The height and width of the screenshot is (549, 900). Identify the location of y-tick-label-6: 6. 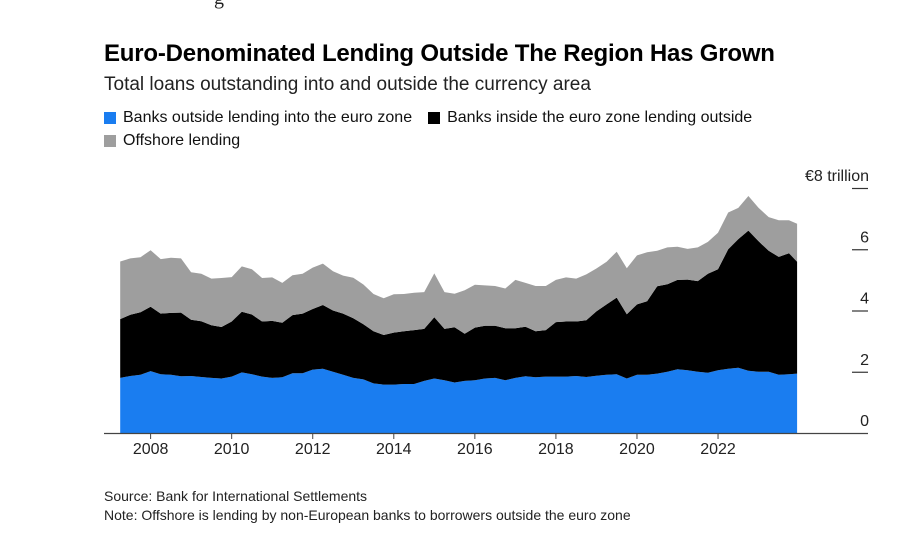
(864, 237).